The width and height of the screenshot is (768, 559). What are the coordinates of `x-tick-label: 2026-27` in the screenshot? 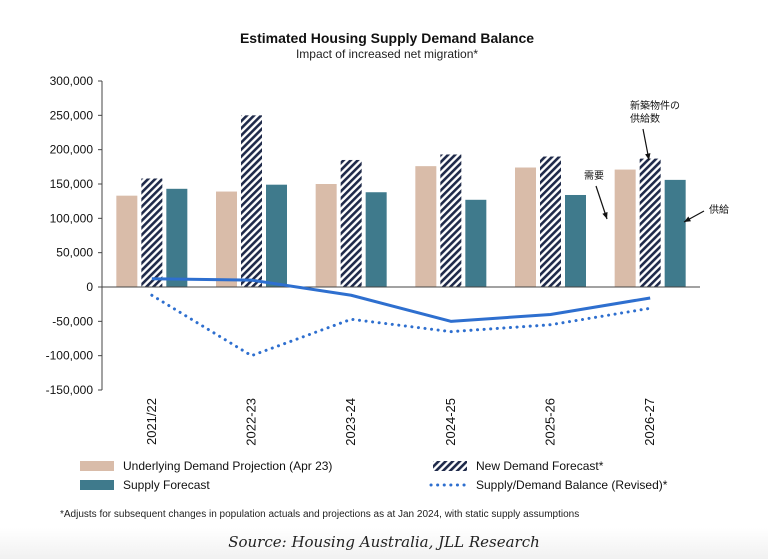 It's located at (649, 422).